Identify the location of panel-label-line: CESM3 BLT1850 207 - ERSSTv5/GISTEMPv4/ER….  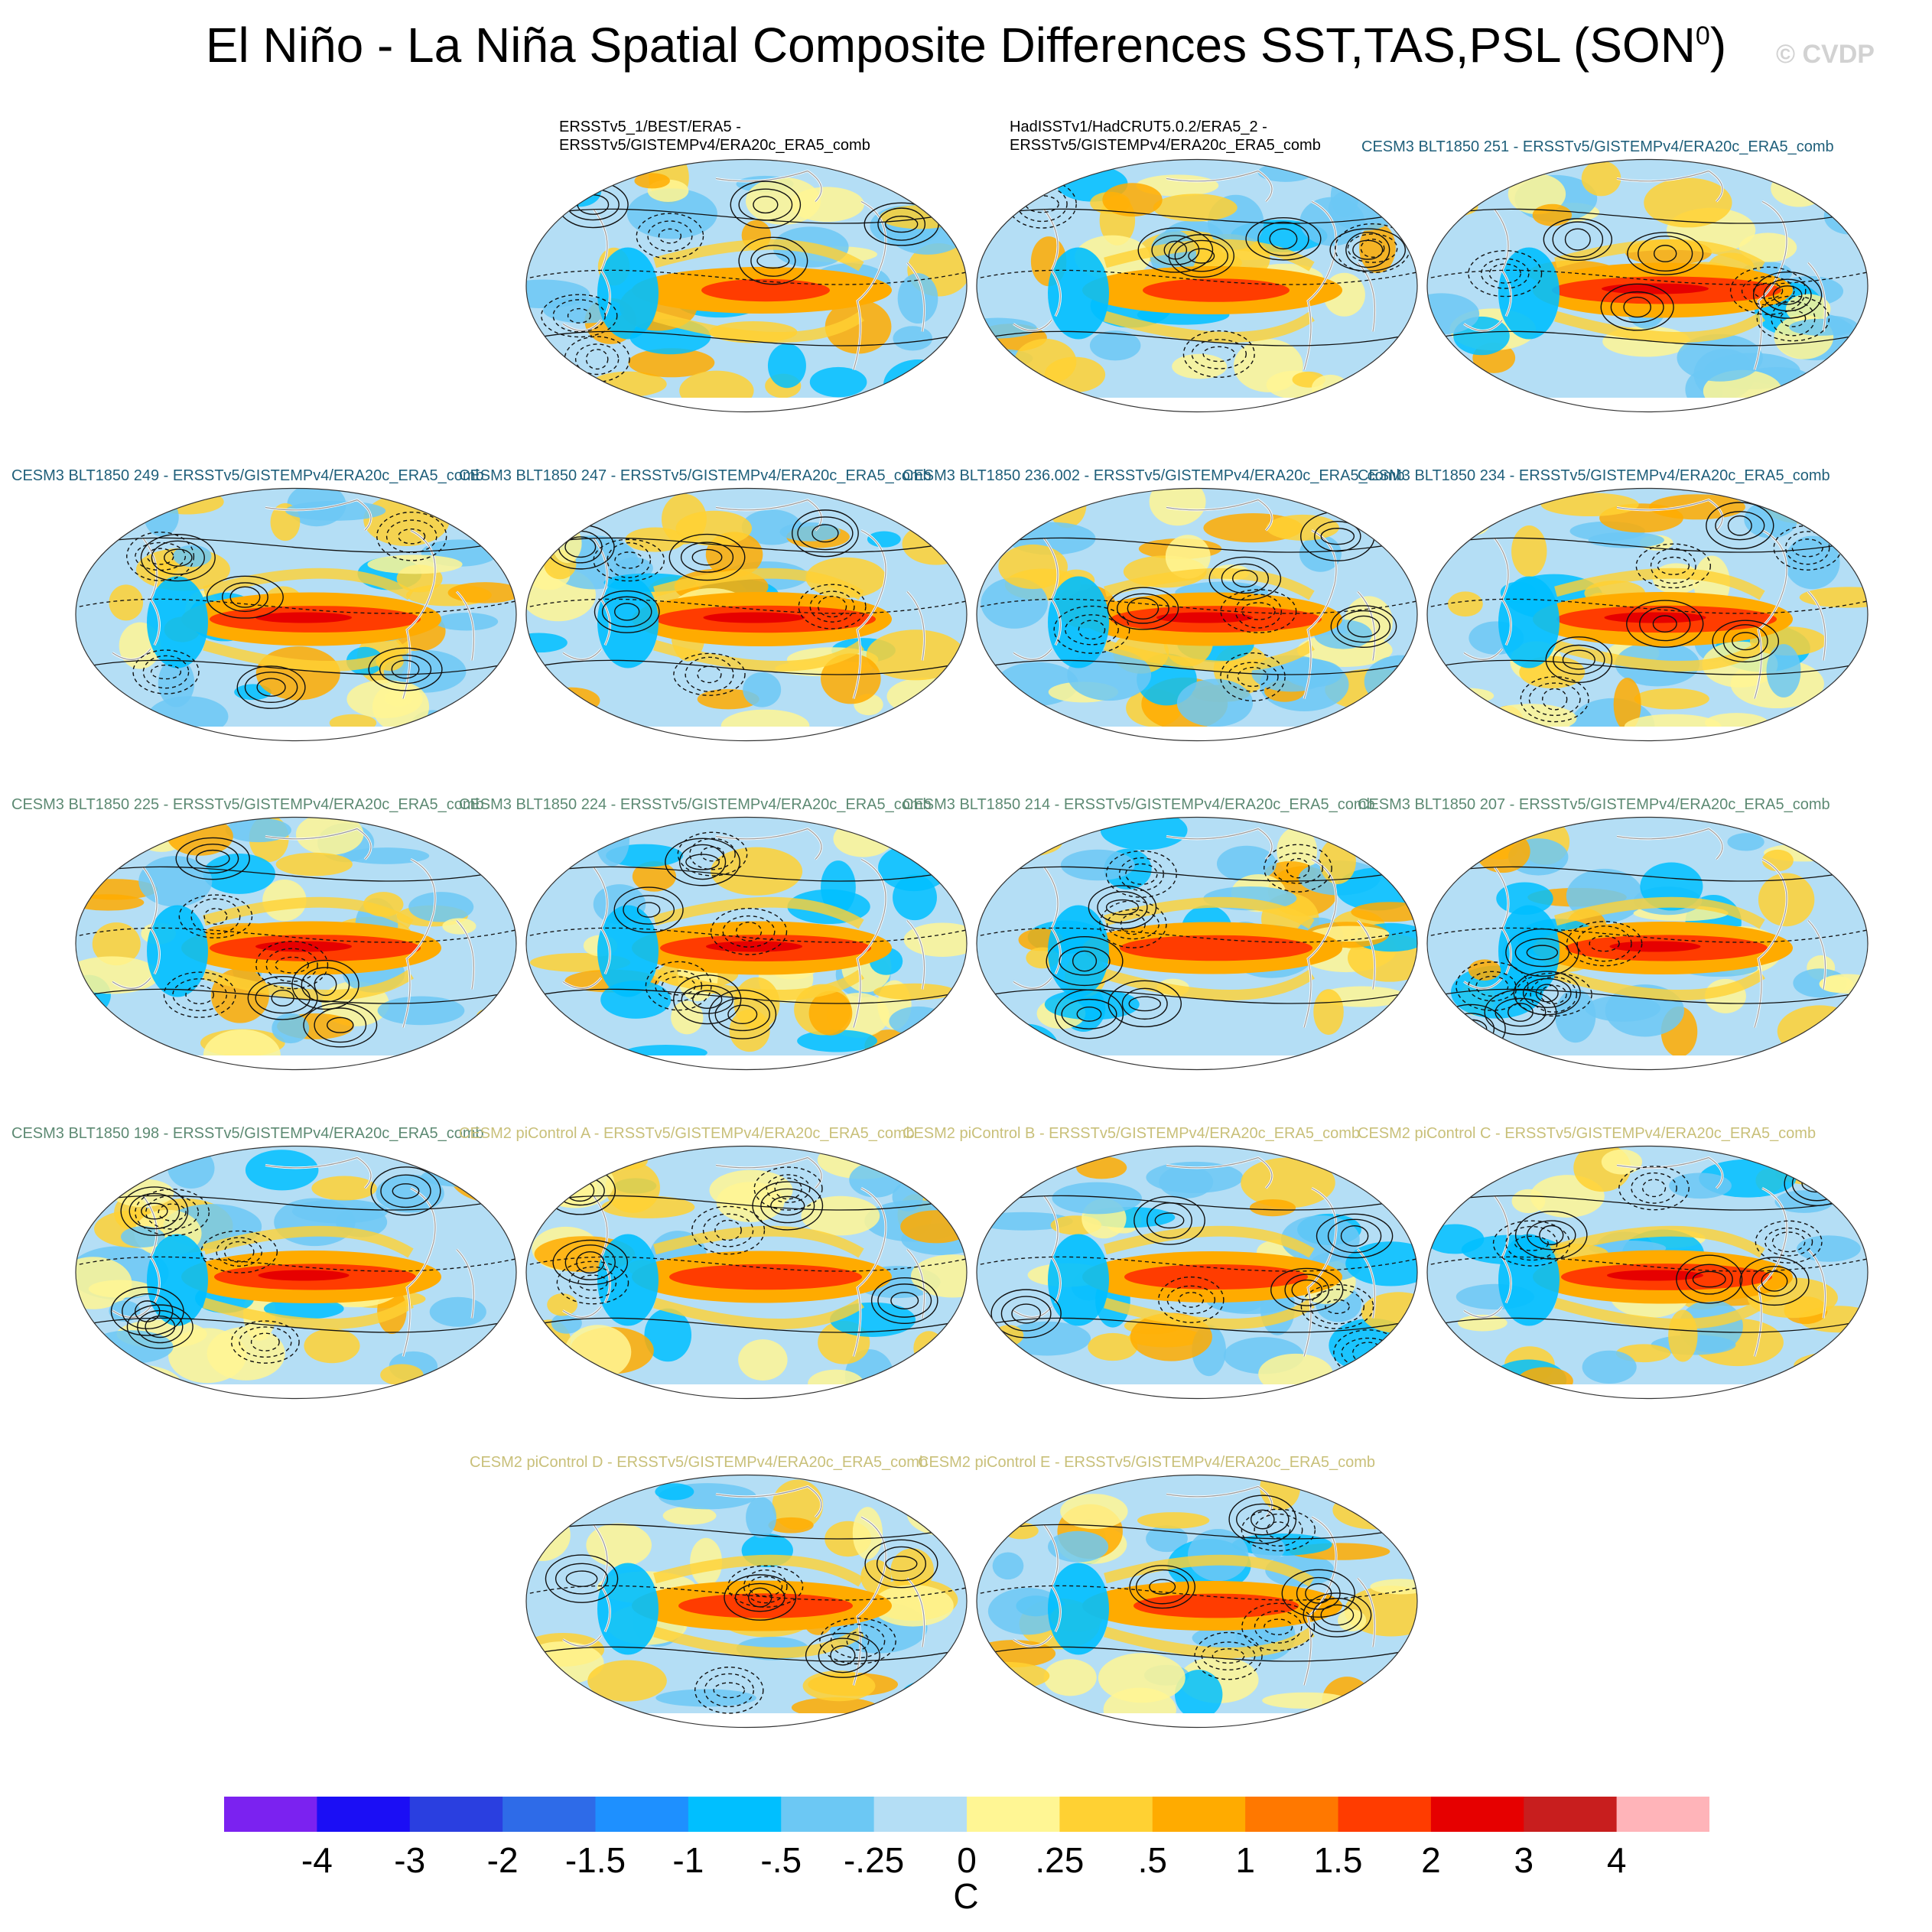
(1594, 804).